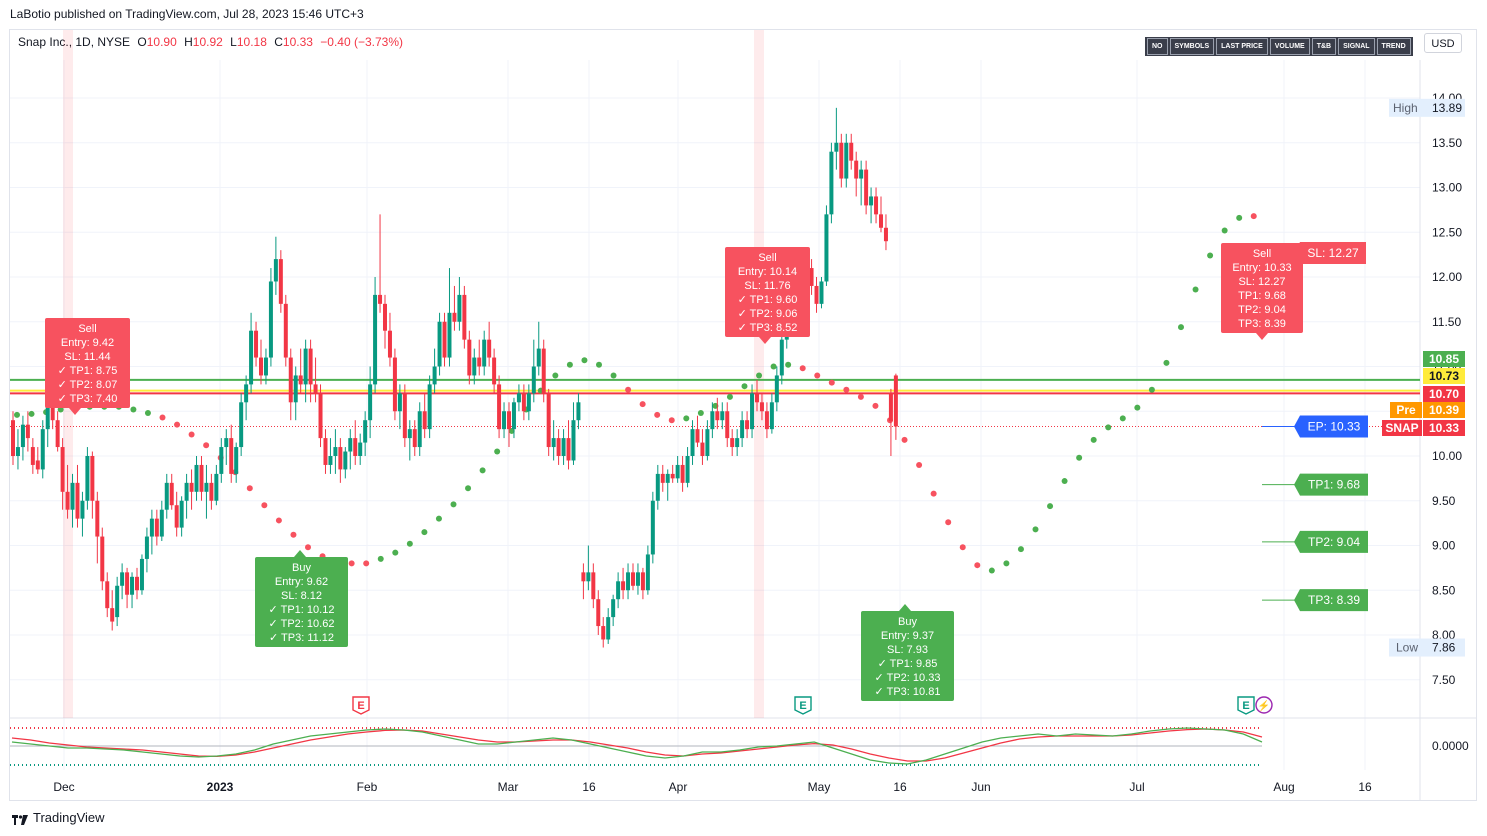 The image size is (1487, 836). I want to click on toolbar-volume: VOLUME, so click(1289, 46).